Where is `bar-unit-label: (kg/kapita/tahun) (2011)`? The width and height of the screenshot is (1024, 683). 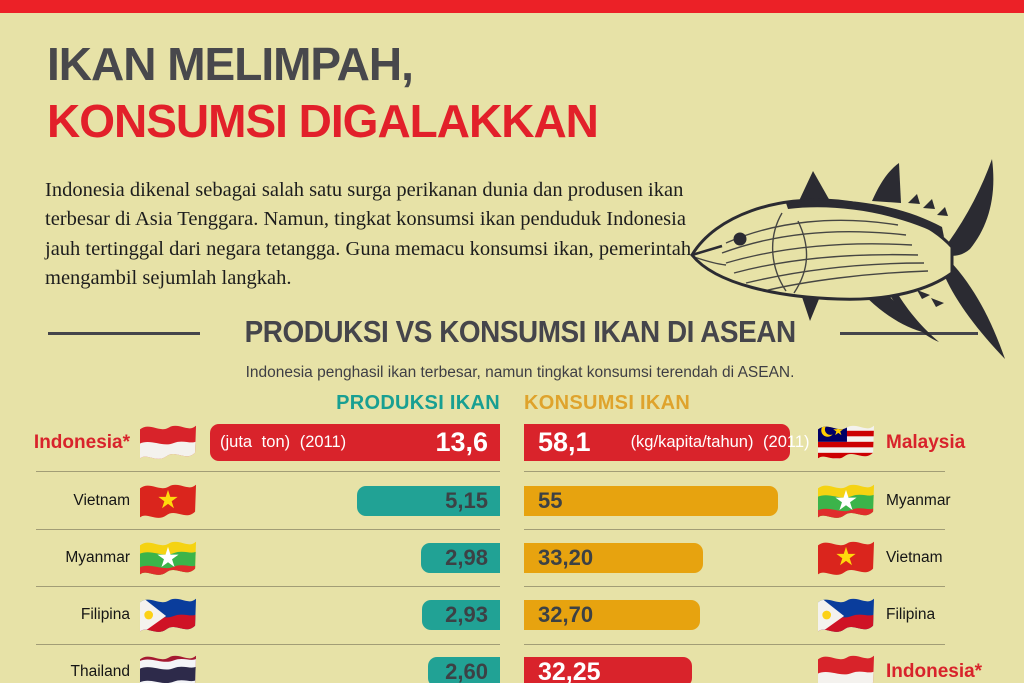 bar-unit-label: (kg/kapita/tahun) (2011) is located at coordinates (720, 442).